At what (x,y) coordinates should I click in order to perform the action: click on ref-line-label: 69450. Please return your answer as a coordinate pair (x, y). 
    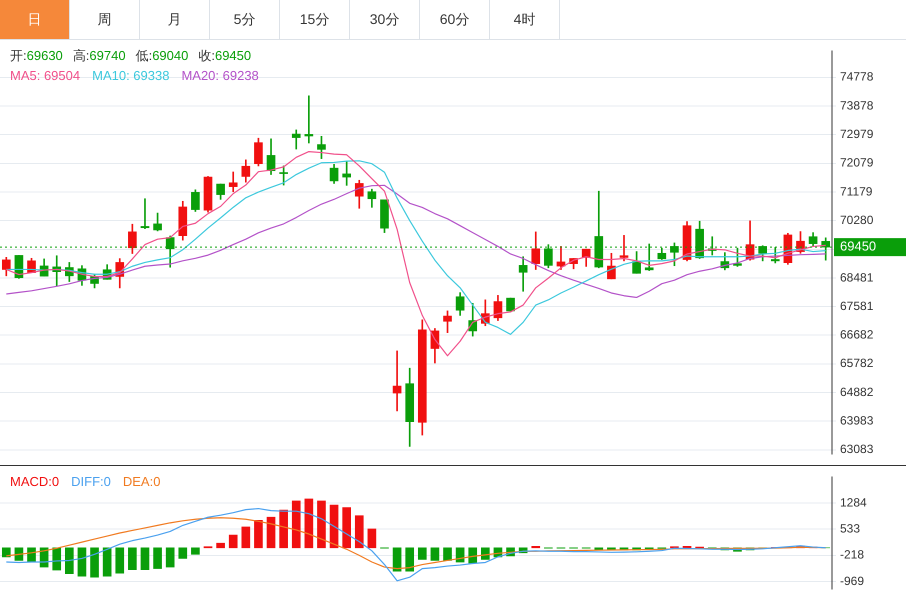
    Looking at the image, I should click on (858, 246).